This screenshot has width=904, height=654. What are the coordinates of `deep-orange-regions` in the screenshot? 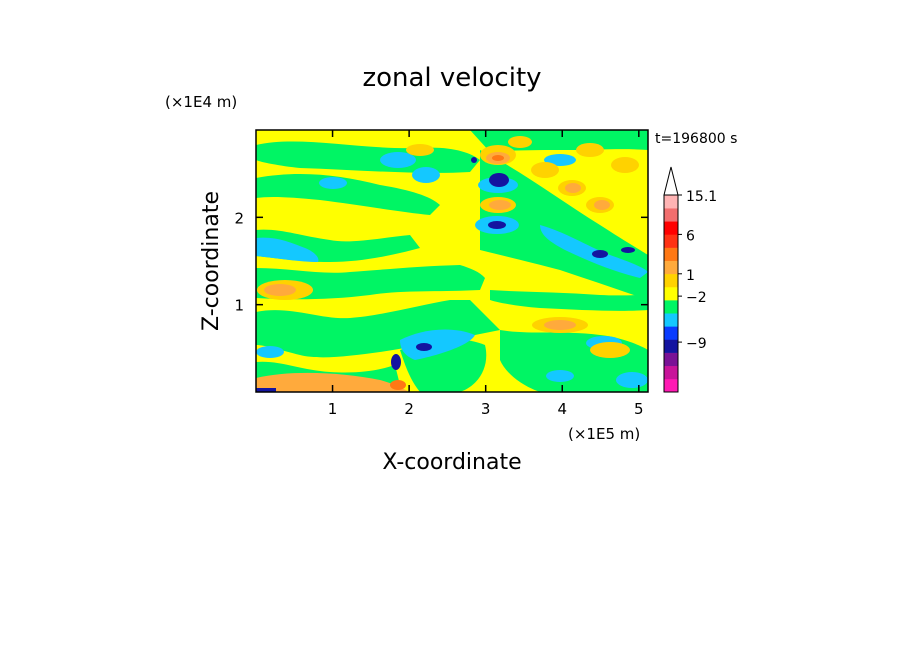 It's located at (433, 272).